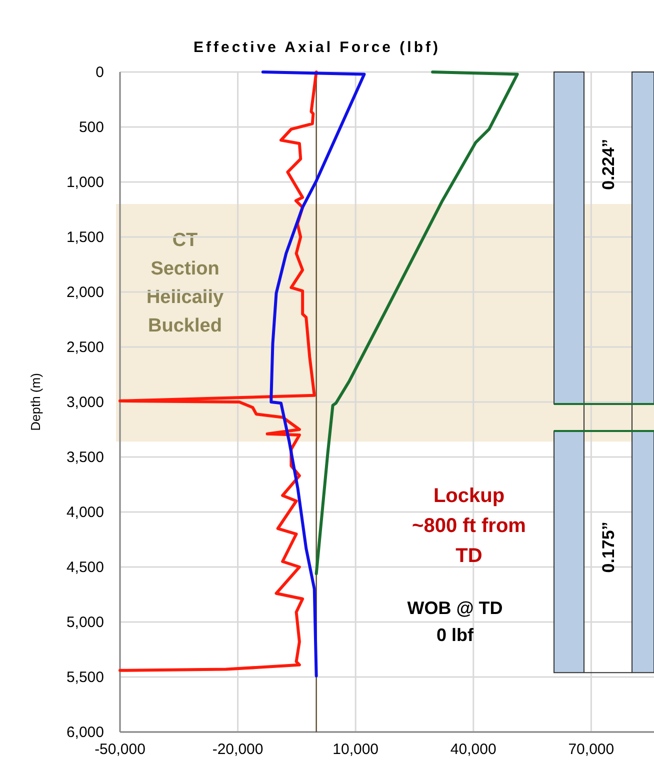 Image resolution: width=654 pixels, height=776 pixels. Describe the element at coordinates (85, 457) in the screenshot. I see `y-tick-label: 3,500` at that location.